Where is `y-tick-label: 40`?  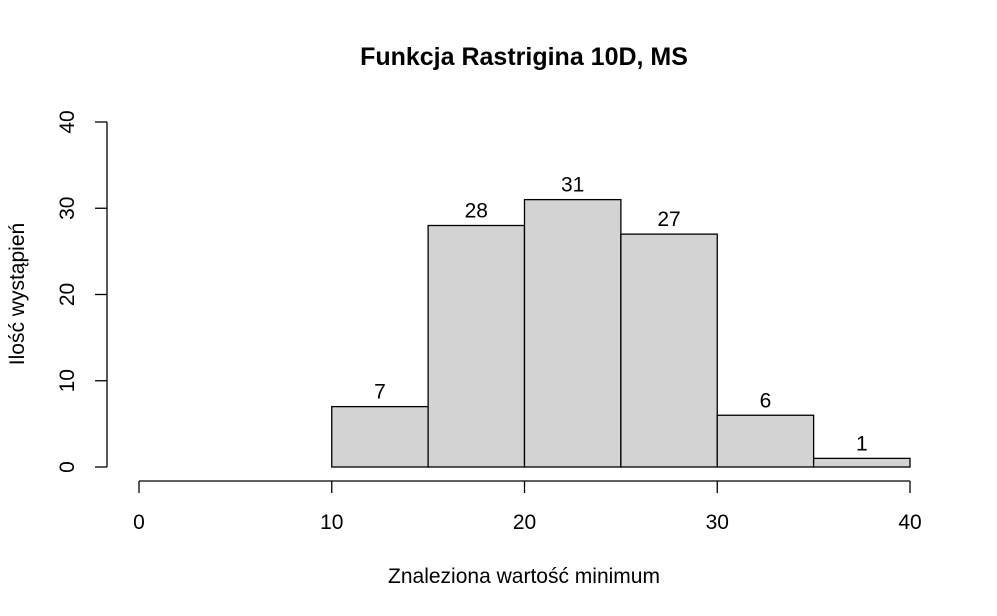
y-tick-label: 40 is located at coordinates (67, 121).